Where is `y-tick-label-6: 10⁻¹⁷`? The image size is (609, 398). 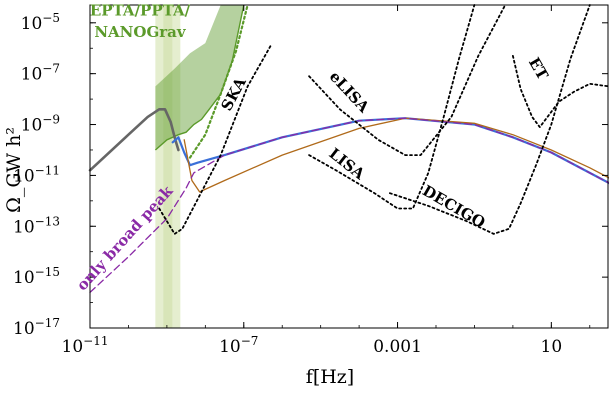 y-tick-label-6: 10⁻¹⁷ is located at coordinates (36, 327).